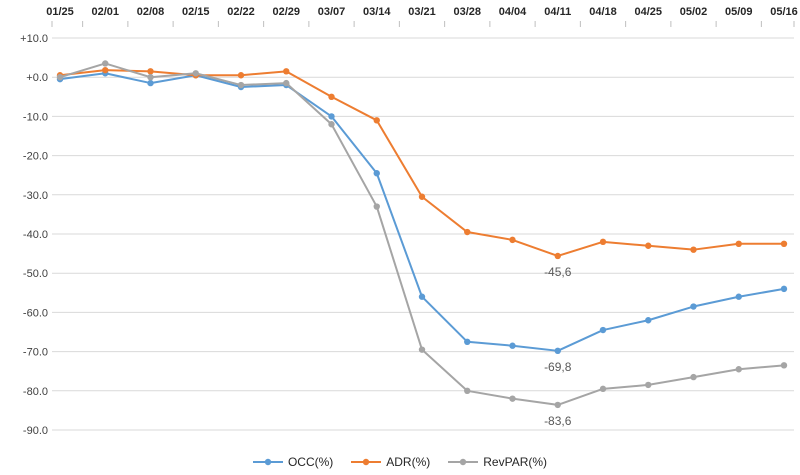 The width and height of the screenshot is (800, 475). What do you see at coordinates (784, 12) in the screenshot?
I see `x-tick-label: 05/16` at bounding box center [784, 12].